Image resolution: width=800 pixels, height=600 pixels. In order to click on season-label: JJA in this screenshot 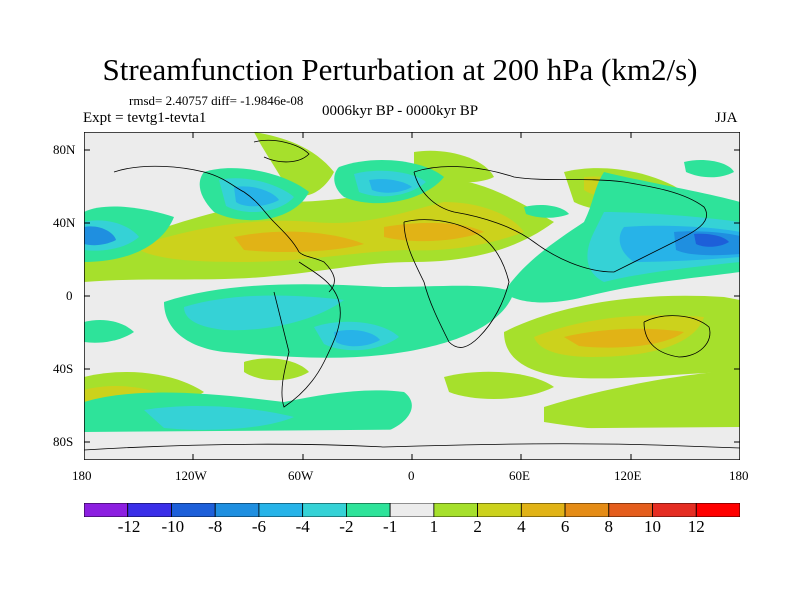, I will do `click(726, 118)`.